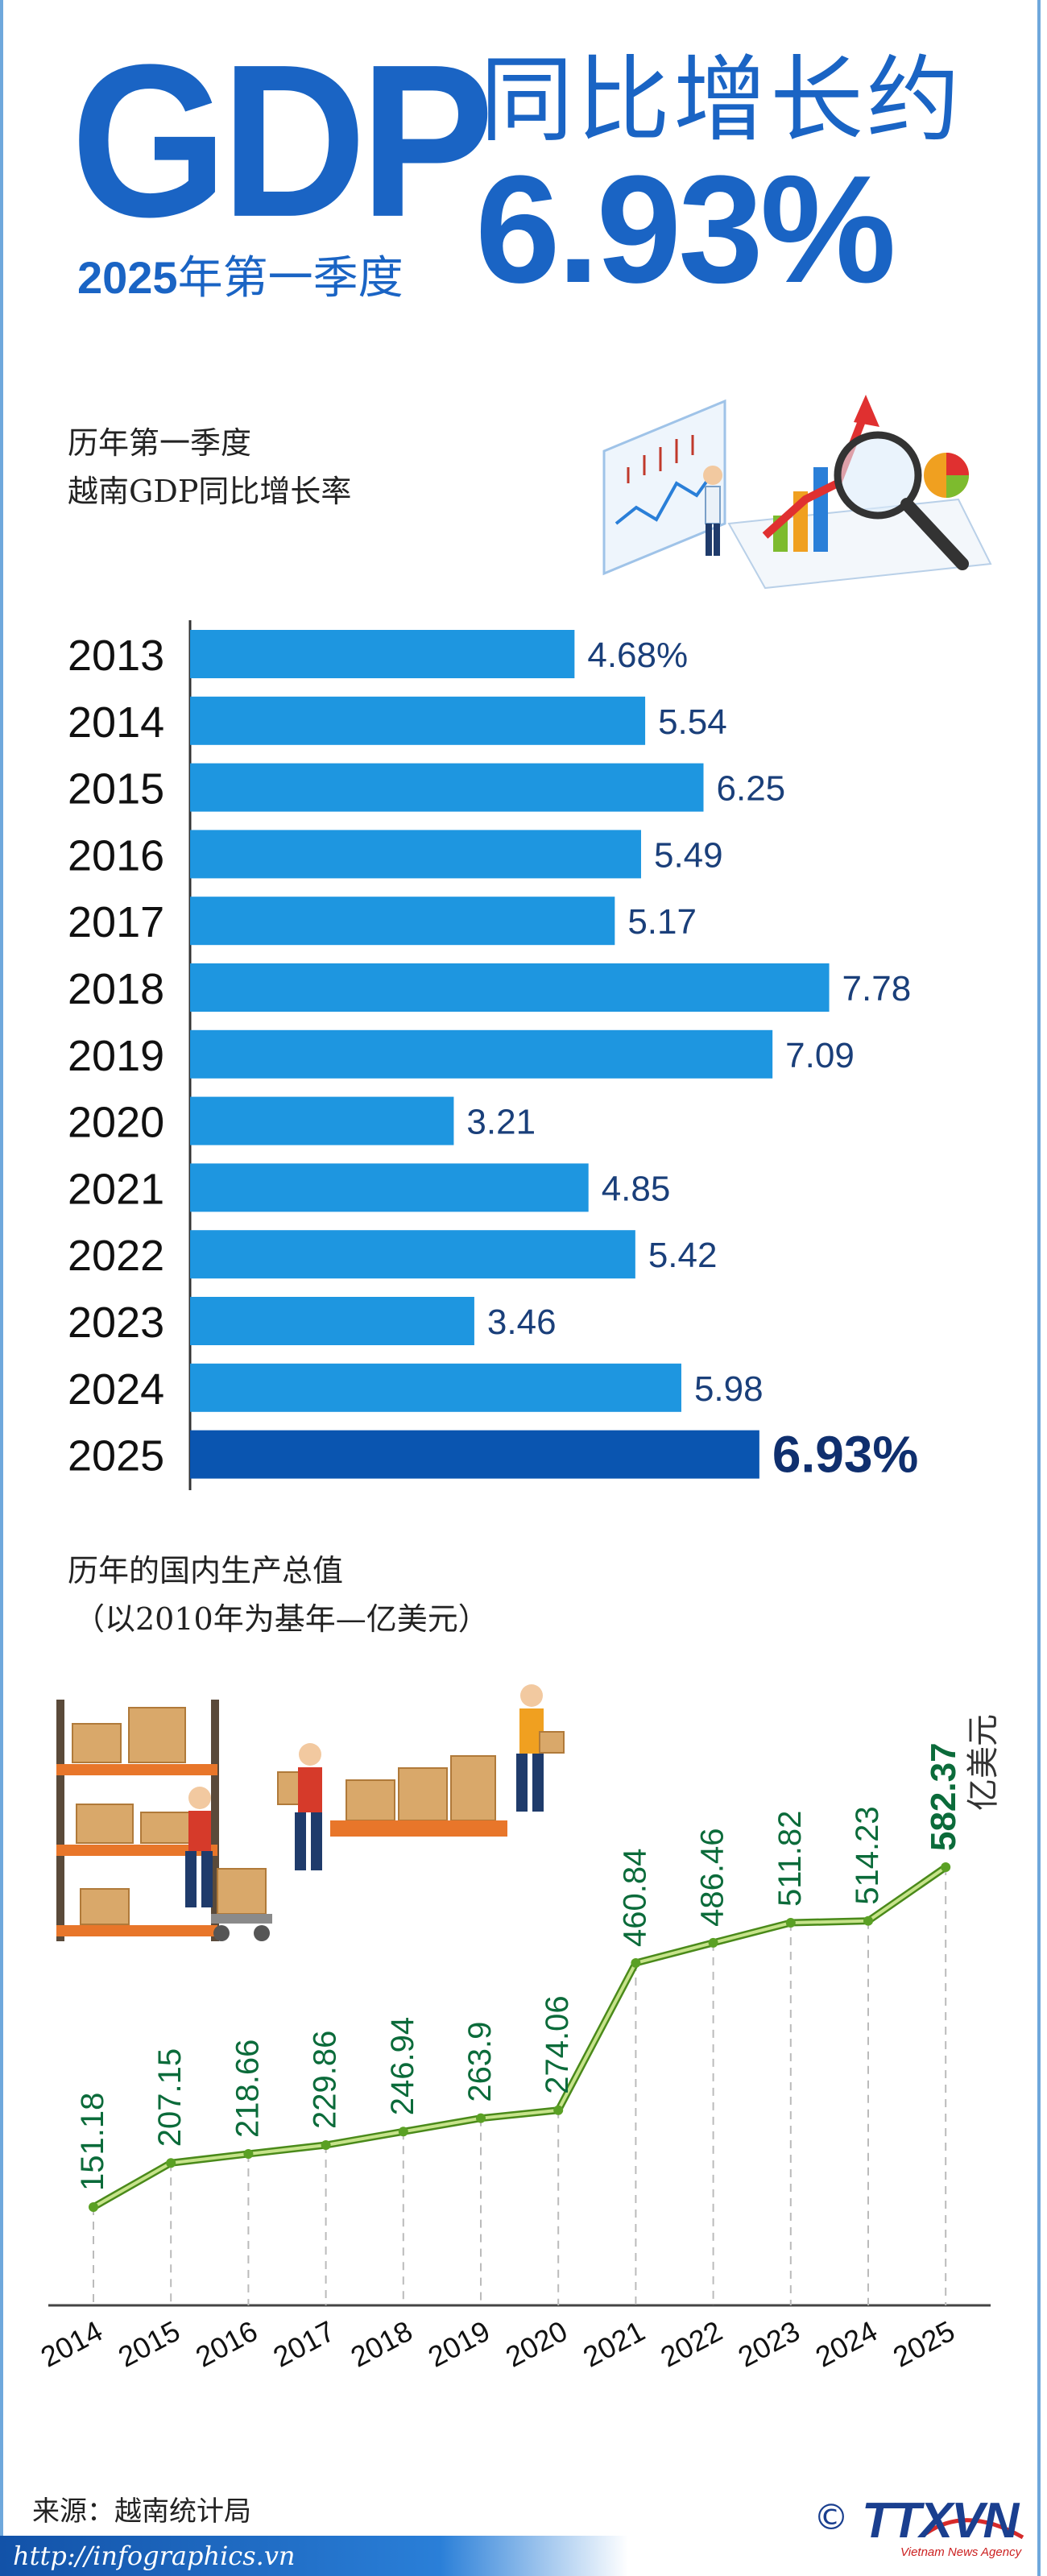  Describe the element at coordinates (721, 100) in the screenshot. I see `headline-text: 同比增长约` at that location.